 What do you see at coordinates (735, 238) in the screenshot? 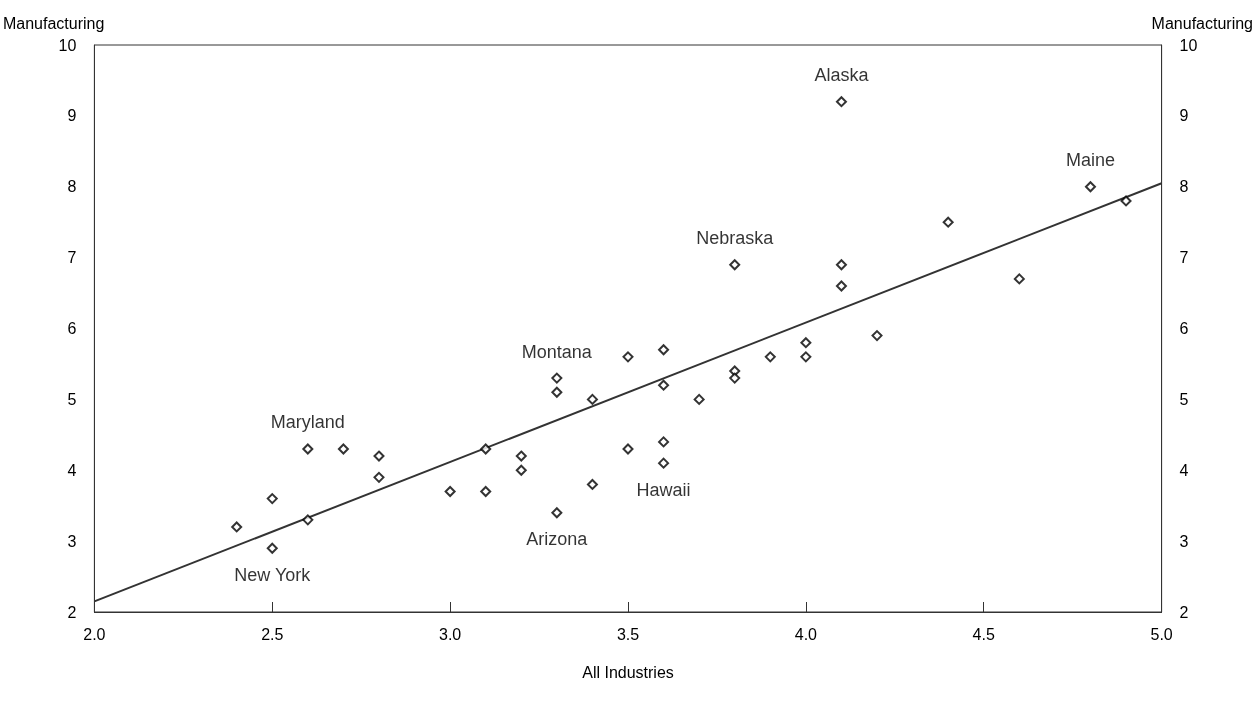
I see `annotation: Nebraska` at bounding box center [735, 238].